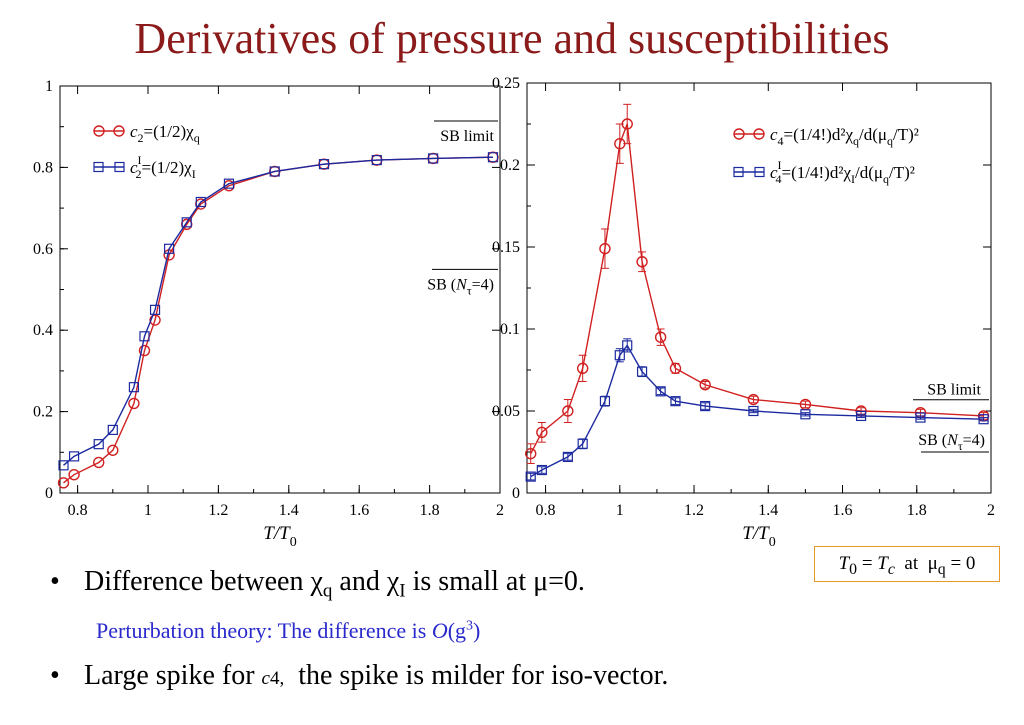 The height and width of the screenshot is (725, 1024). What do you see at coordinates (289, 510) in the screenshot?
I see `left-x-tick-label: 1.4` at bounding box center [289, 510].